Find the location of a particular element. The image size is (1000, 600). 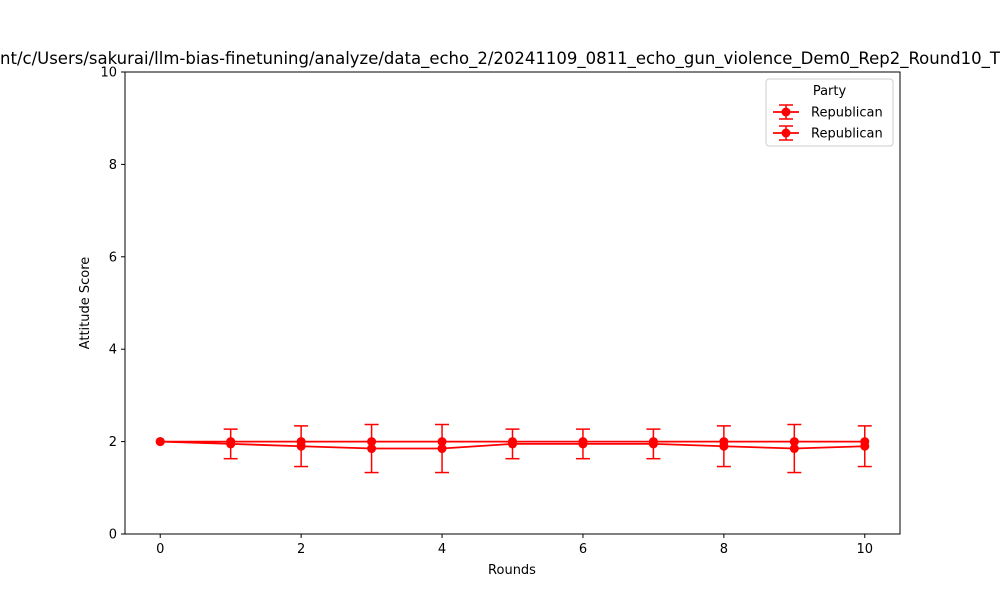

x-axis-title: Rounds is located at coordinates (512, 570).